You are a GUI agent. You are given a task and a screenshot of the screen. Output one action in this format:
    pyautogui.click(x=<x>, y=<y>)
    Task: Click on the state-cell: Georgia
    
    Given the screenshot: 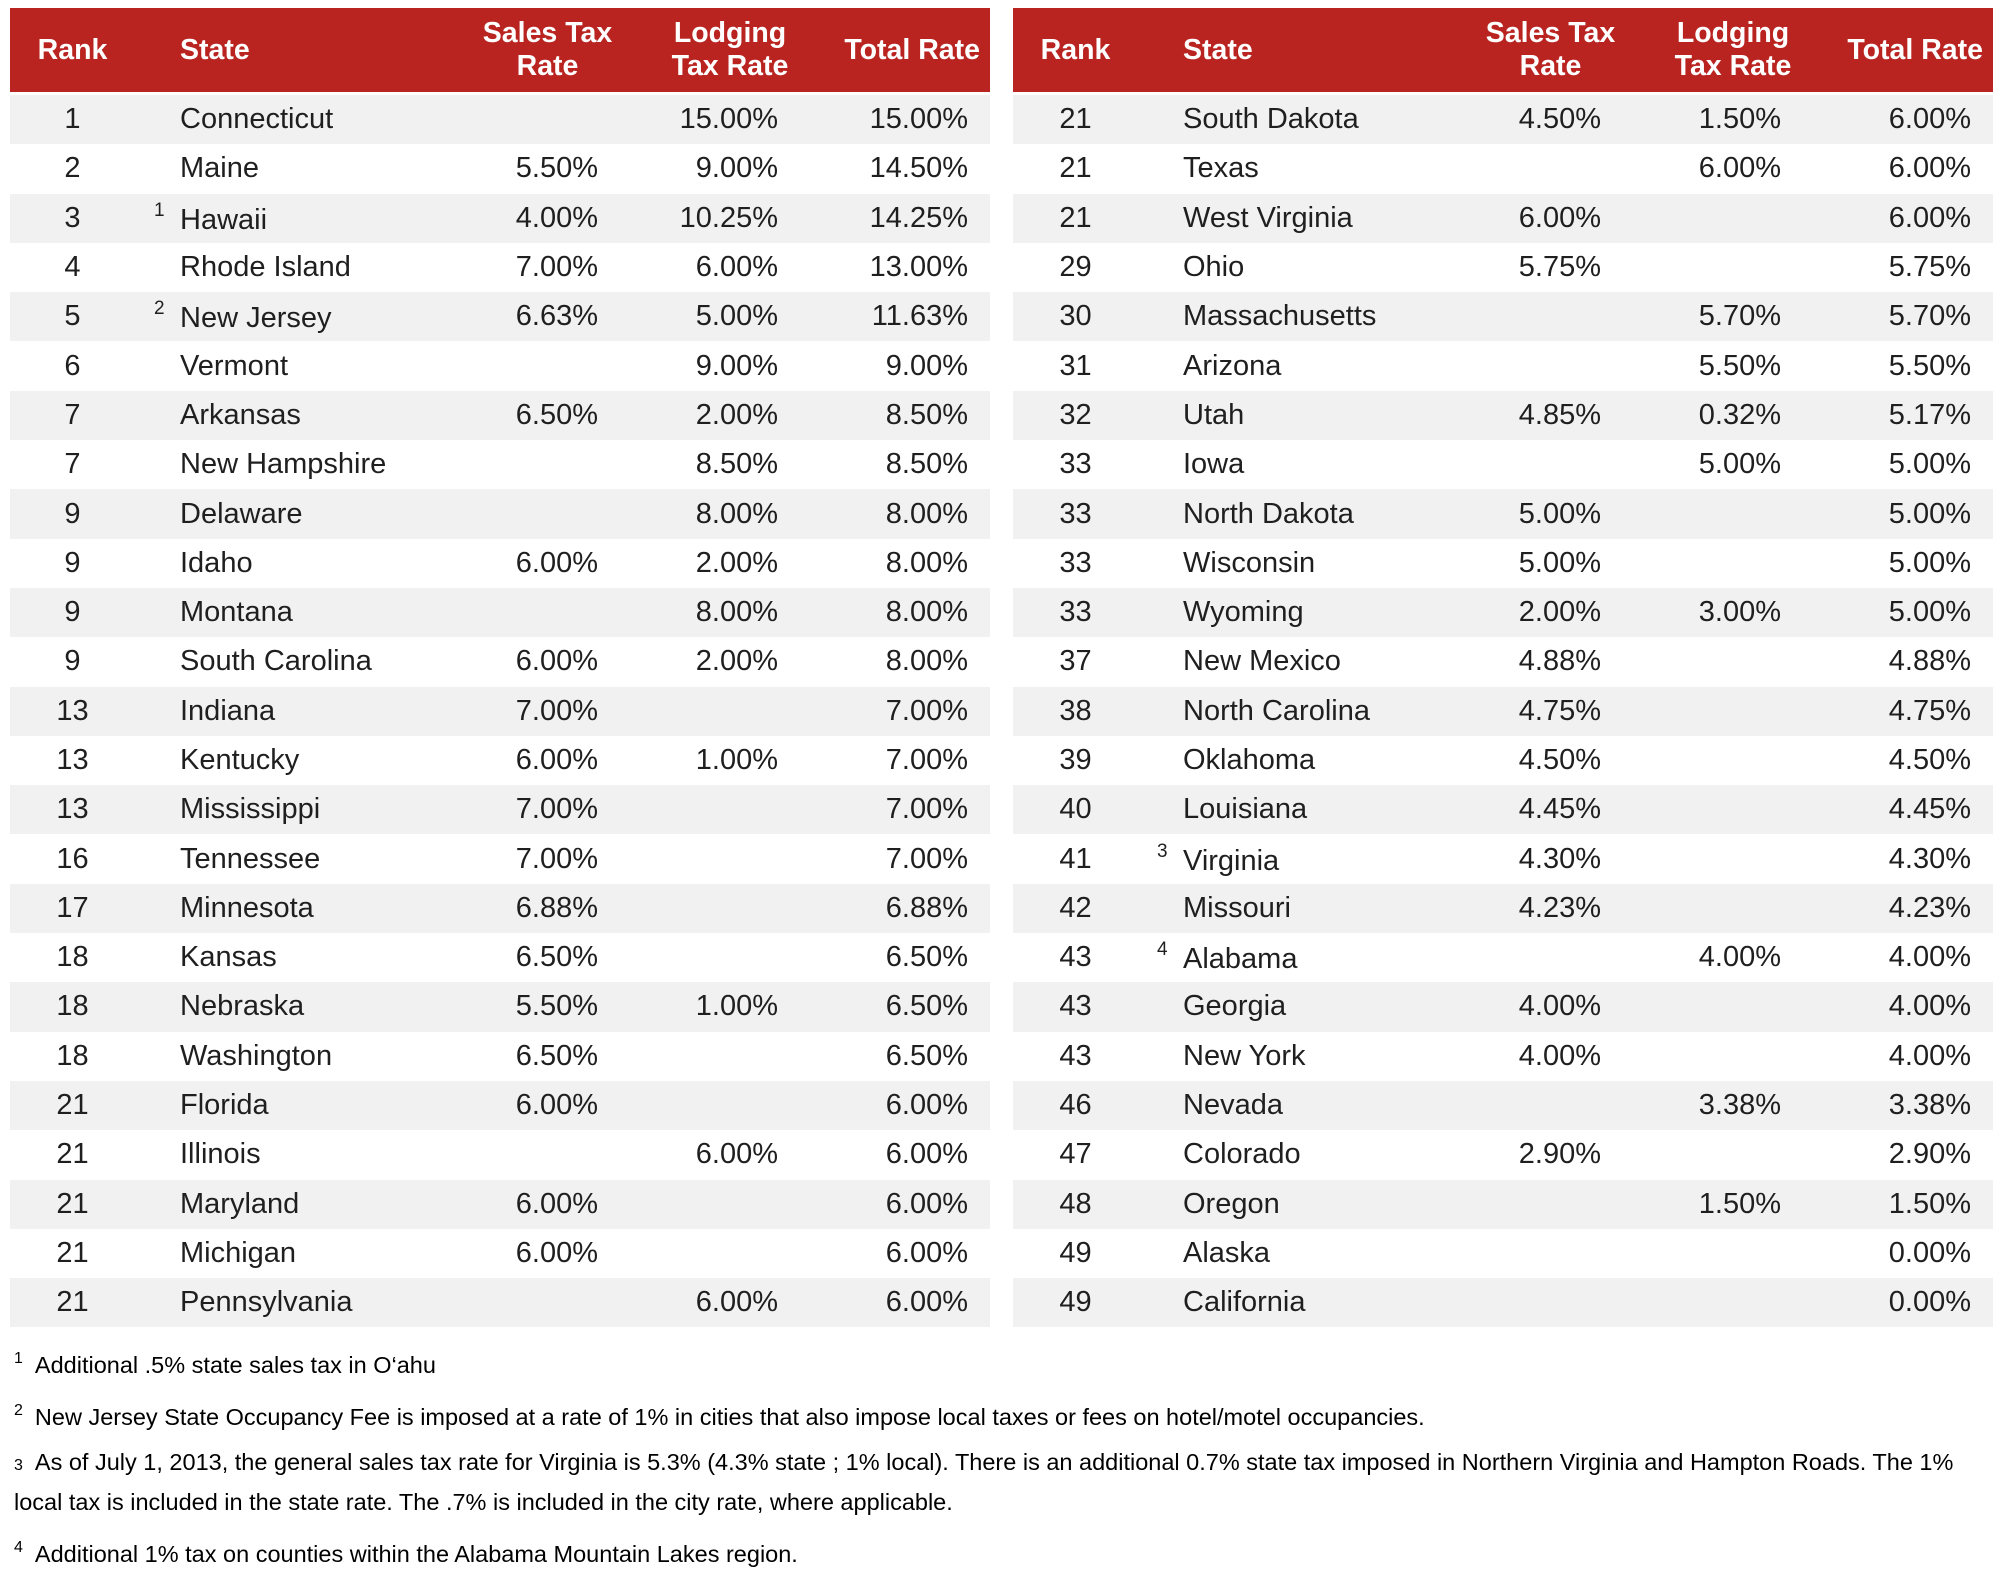 What is the action you would take?
    pyautogui.click(x=1308, y=1007)
    